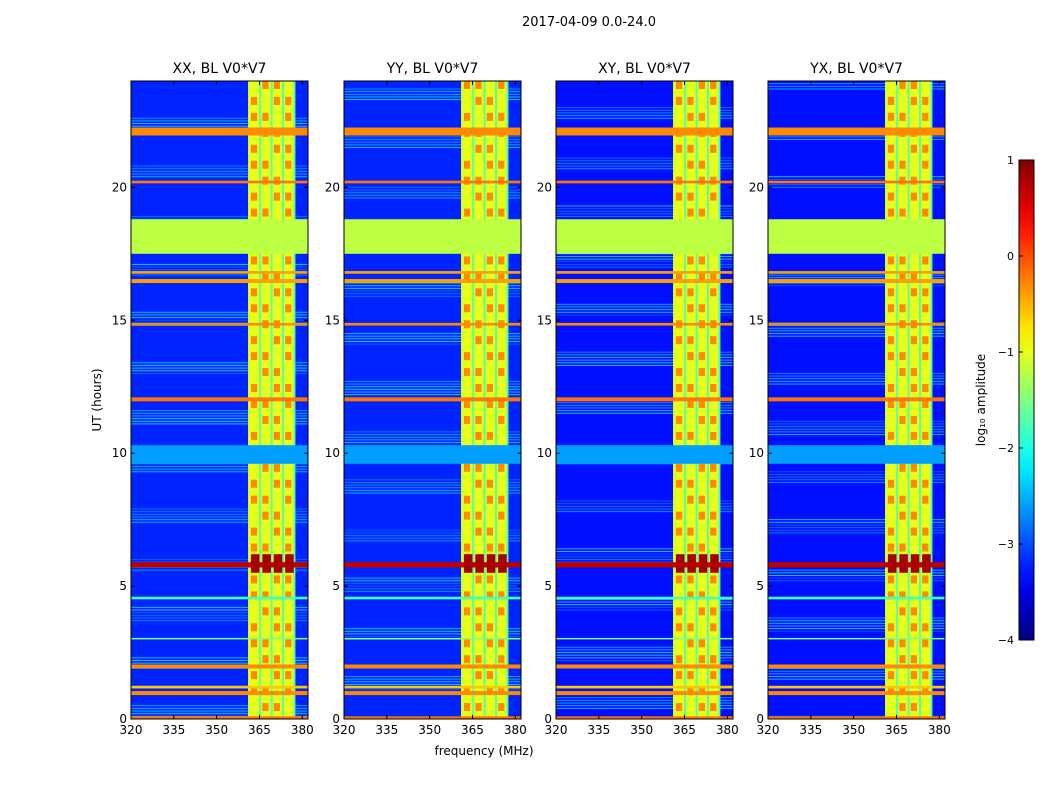  Describe the element at coordinates (644, 236) in the screenshot. I see `flagged-gap` at that location.